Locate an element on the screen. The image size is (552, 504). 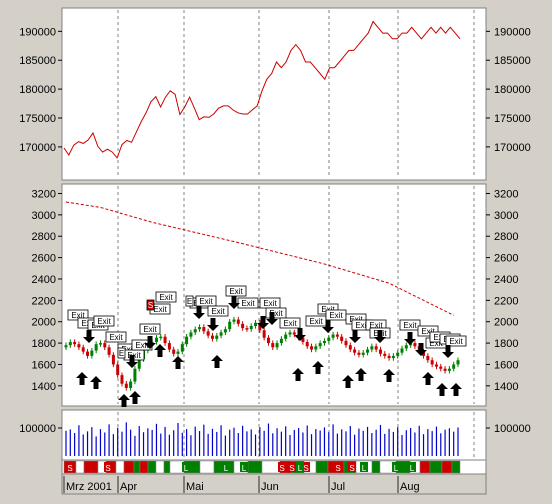
volume-axis-tick-left: 100000 is located at coordinates (37, 429).